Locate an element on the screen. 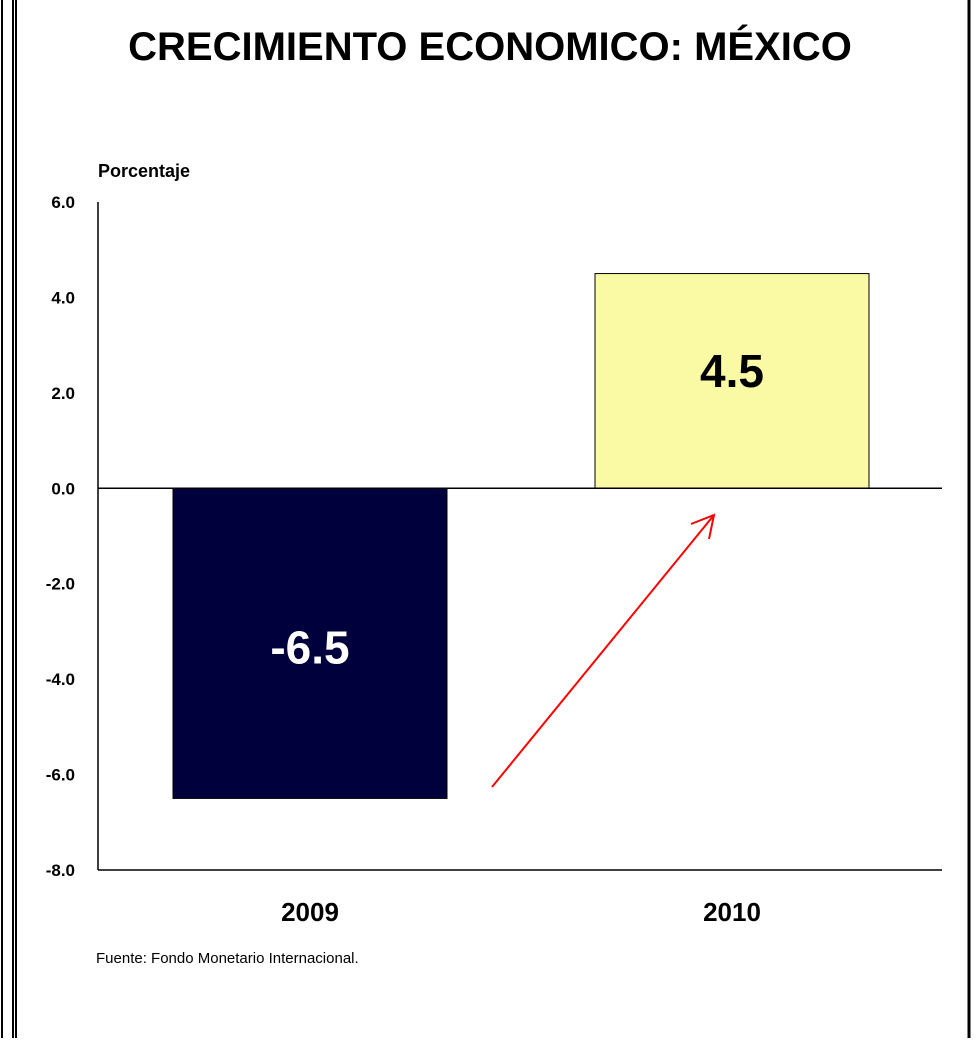  arrow-shaft is located at coordinates (603, 651).